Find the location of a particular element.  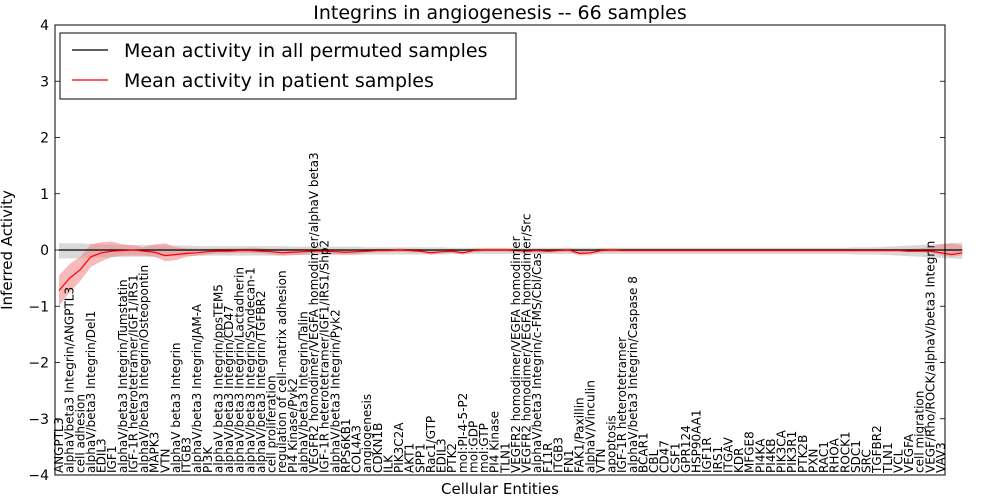

x-tick-label: VEGFR2 homodimer/VEGFA homodimer is located at coordinates (516, 354).